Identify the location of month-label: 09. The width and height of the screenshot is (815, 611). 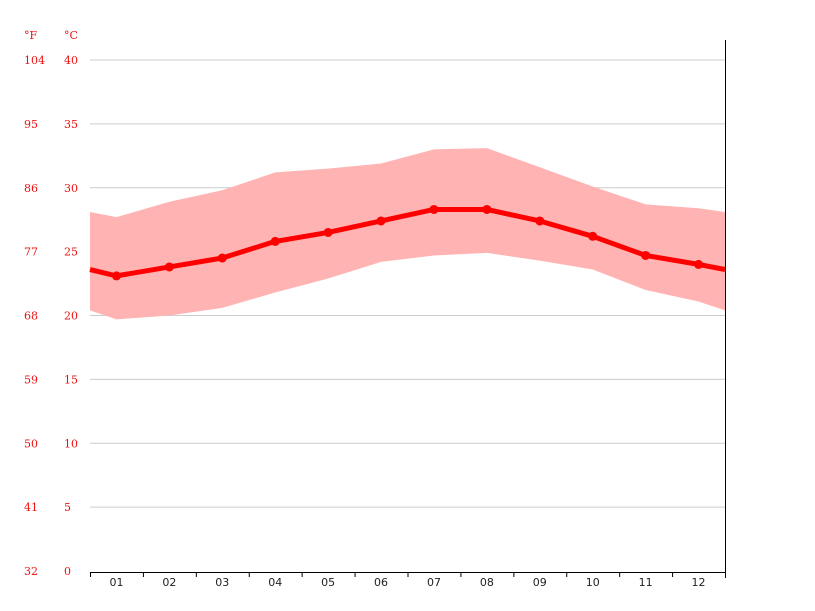
(540, 582).